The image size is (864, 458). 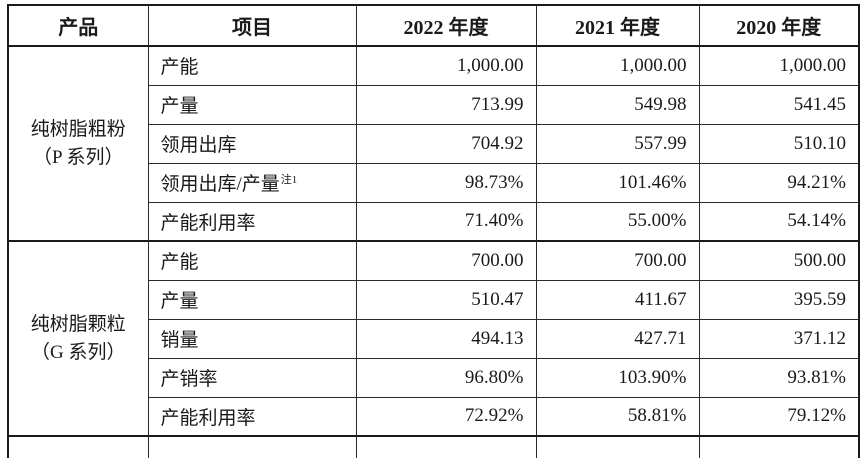 What do you see at coordinates (617, 25) in the screenshot?
I see `col-header-2021: 2021 年度` at bounding box center [617, 25].